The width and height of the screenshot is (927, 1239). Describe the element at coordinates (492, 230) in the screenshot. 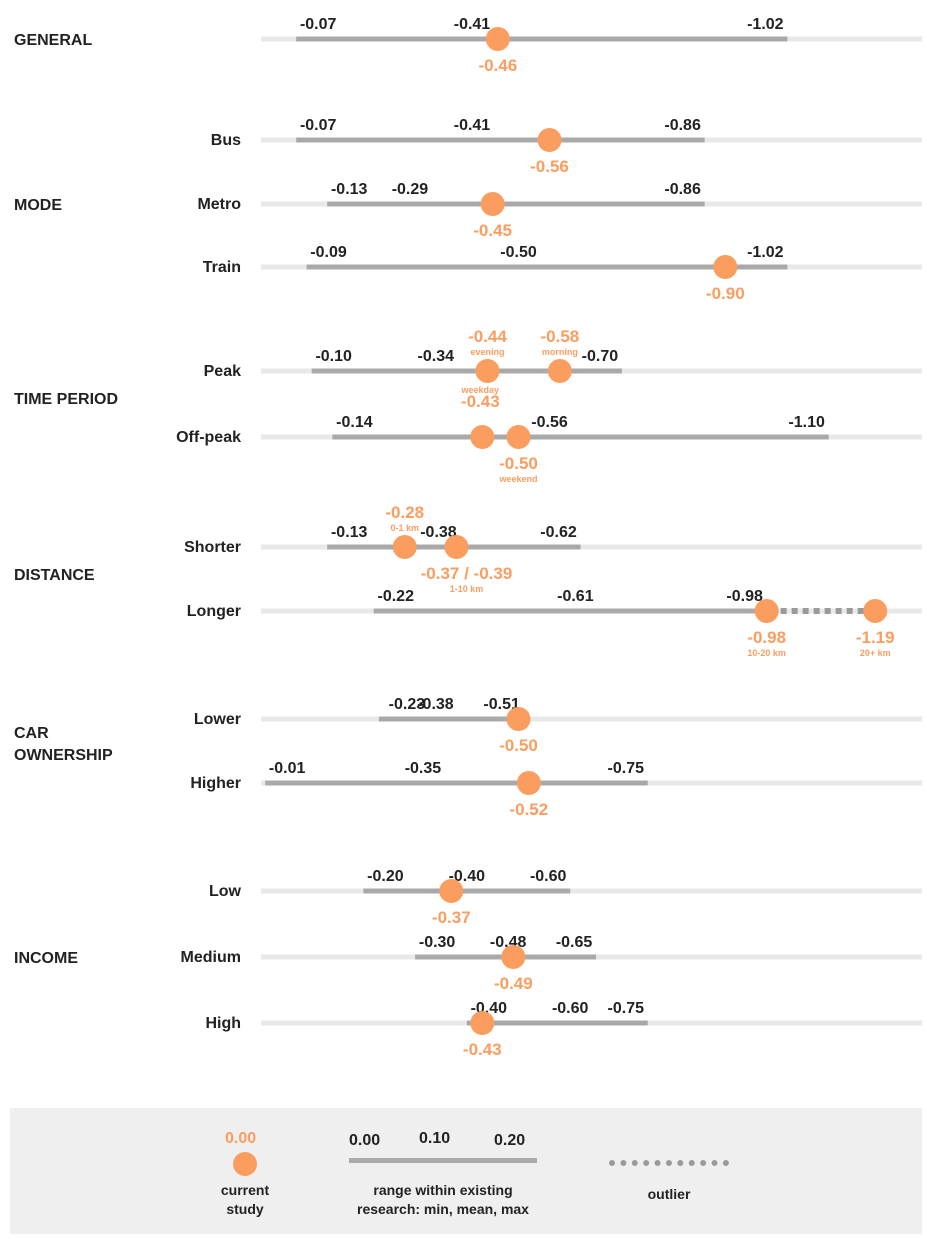

I see `current-label-1-1-0: -0.45` at that location.